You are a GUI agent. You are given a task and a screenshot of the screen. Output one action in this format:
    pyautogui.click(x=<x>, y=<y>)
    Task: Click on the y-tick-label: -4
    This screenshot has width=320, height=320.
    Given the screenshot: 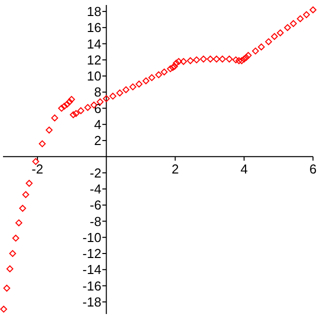 What is the action you would take?
    pyautogui.click(x=96, y=189)
    